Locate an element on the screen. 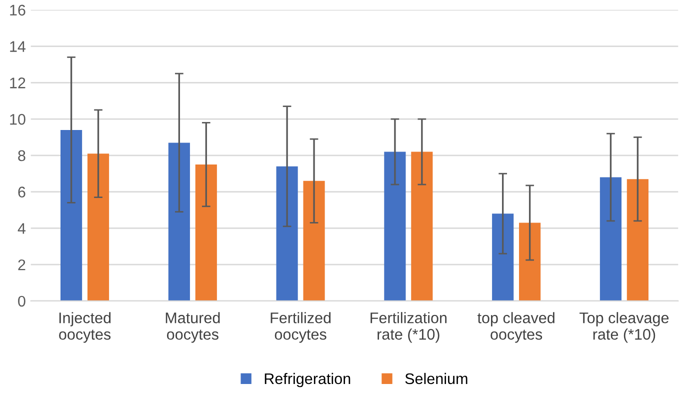 This screenshot has width=685, height=396. y-tick-label: 4 is located at coordinates (22, 228).